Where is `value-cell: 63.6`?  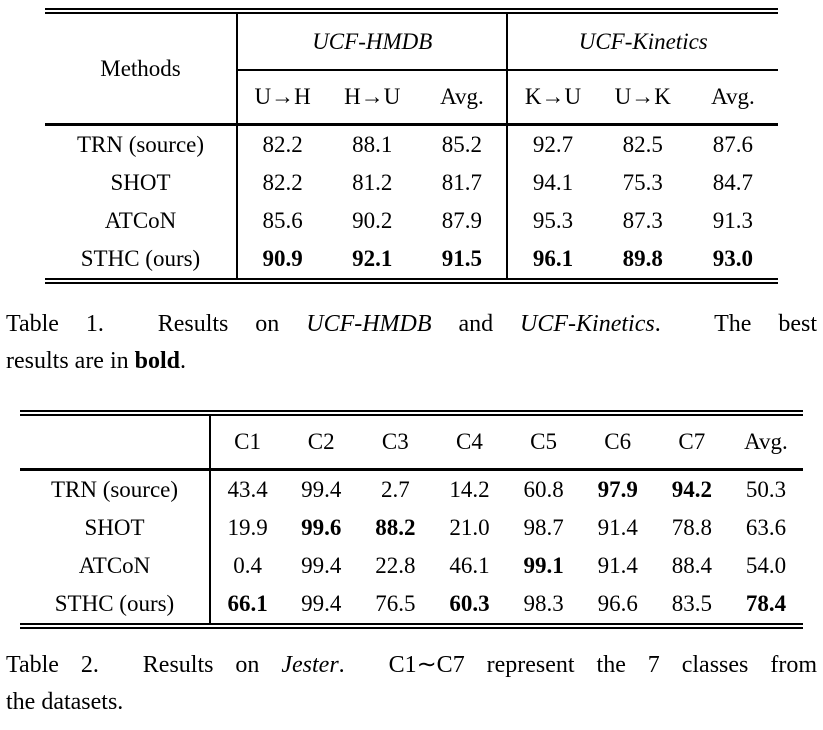
value-cell: 63.6 is located at coordinates (766, 527).